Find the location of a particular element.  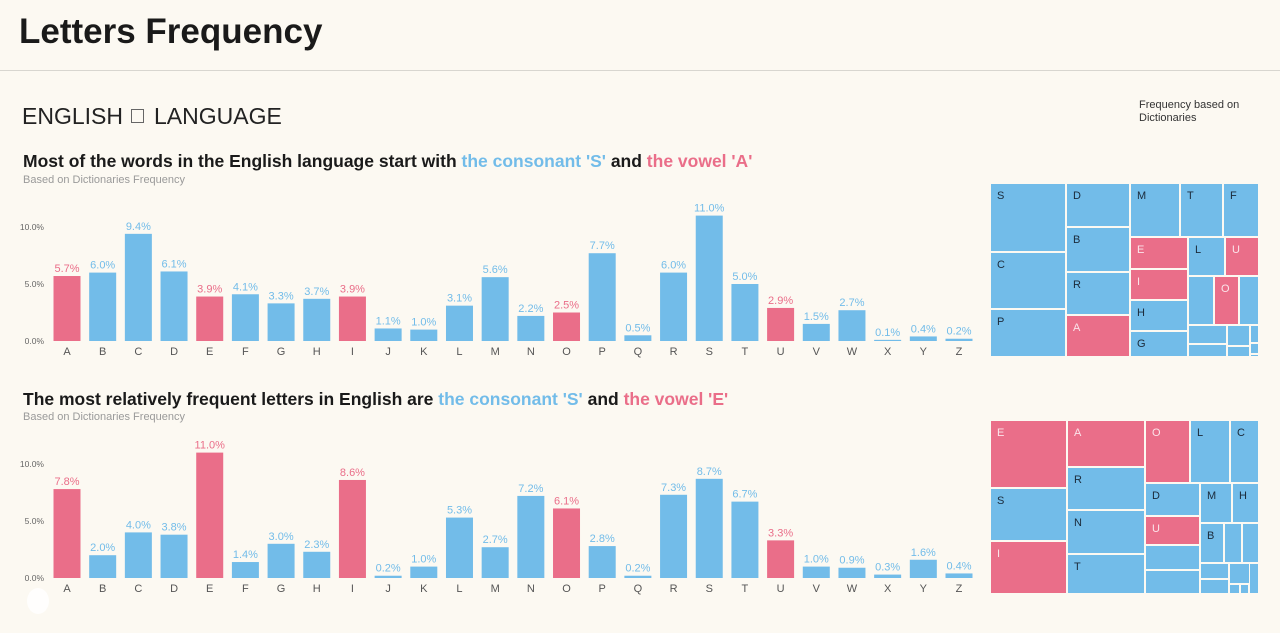

data-label: 5.3% is located at coordinates (459, 511).